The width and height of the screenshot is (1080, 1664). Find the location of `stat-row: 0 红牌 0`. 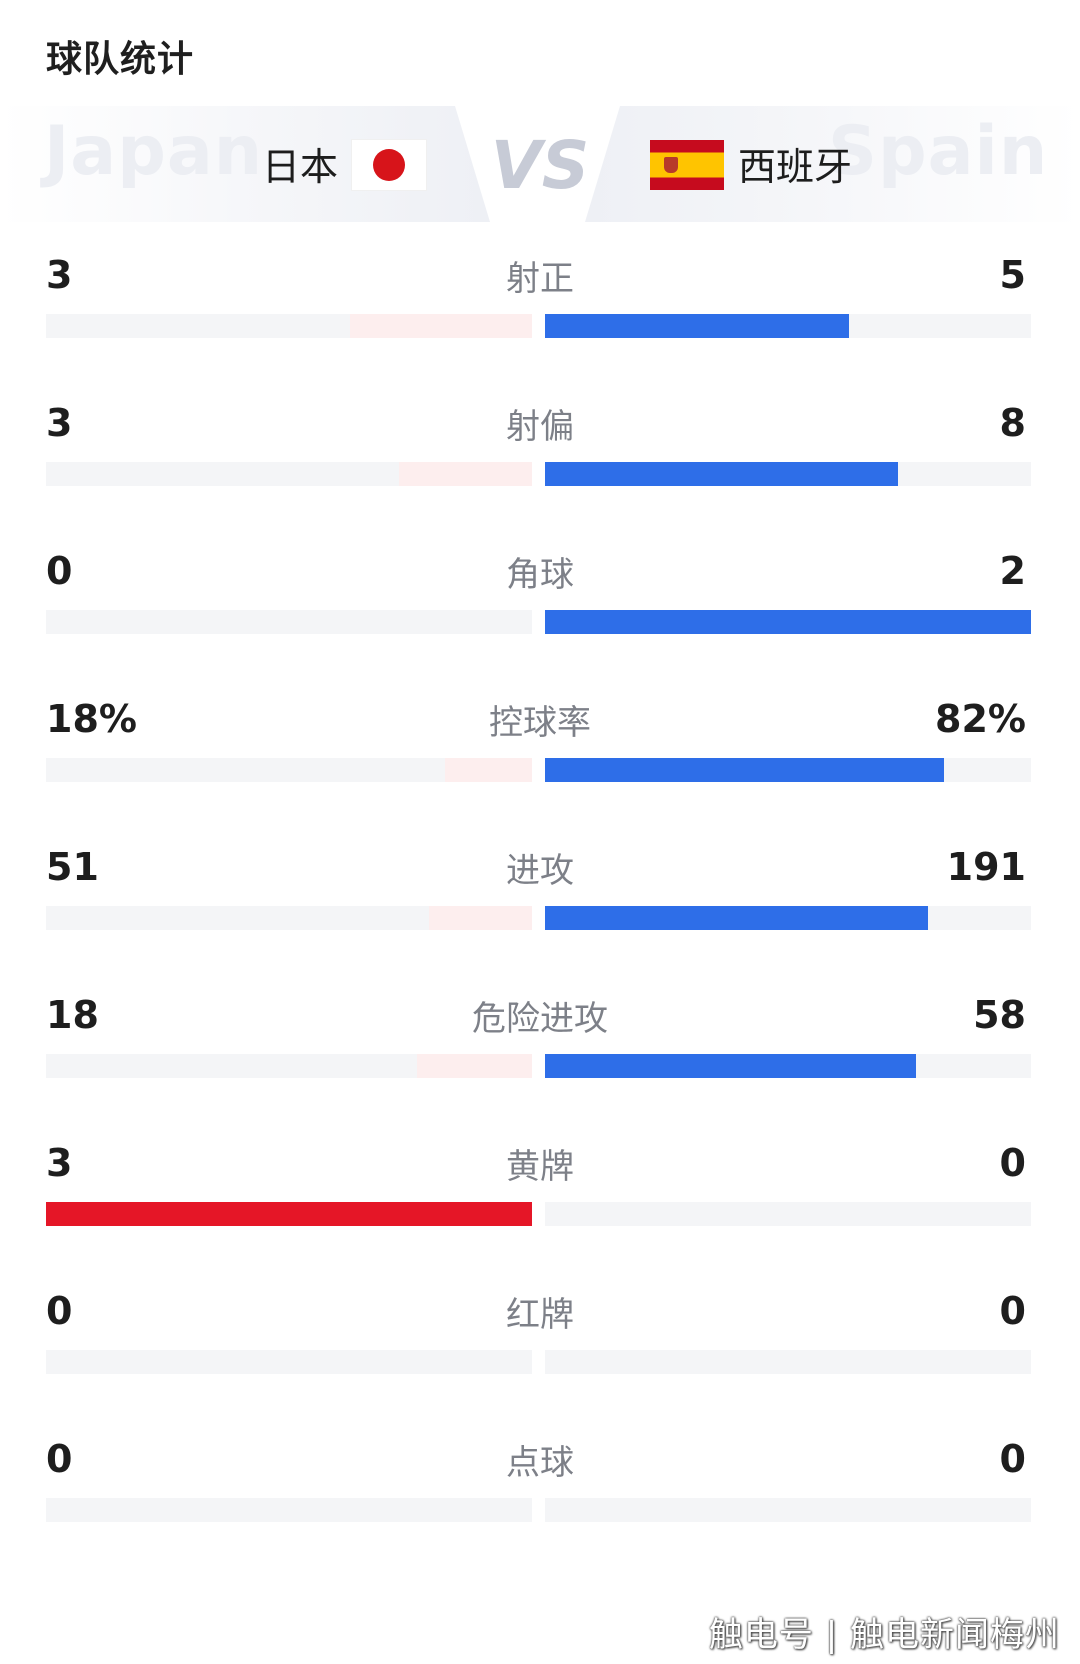

stat-row: 0 红牌 0 is located at coordinates (540, 1351).